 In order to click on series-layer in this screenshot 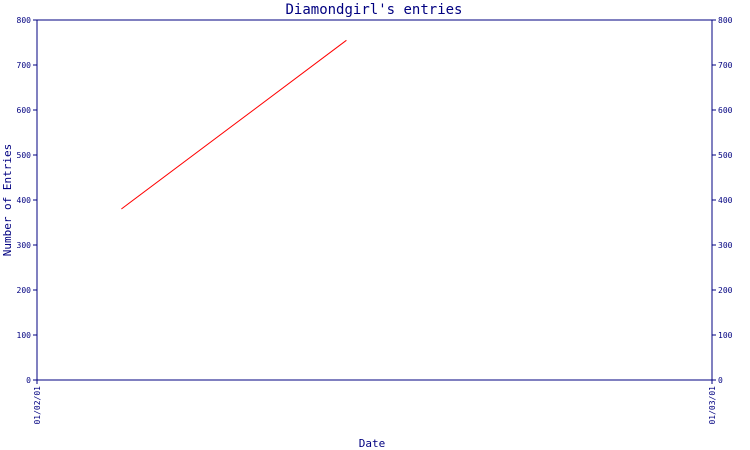, I will do `click(234, 124)`.